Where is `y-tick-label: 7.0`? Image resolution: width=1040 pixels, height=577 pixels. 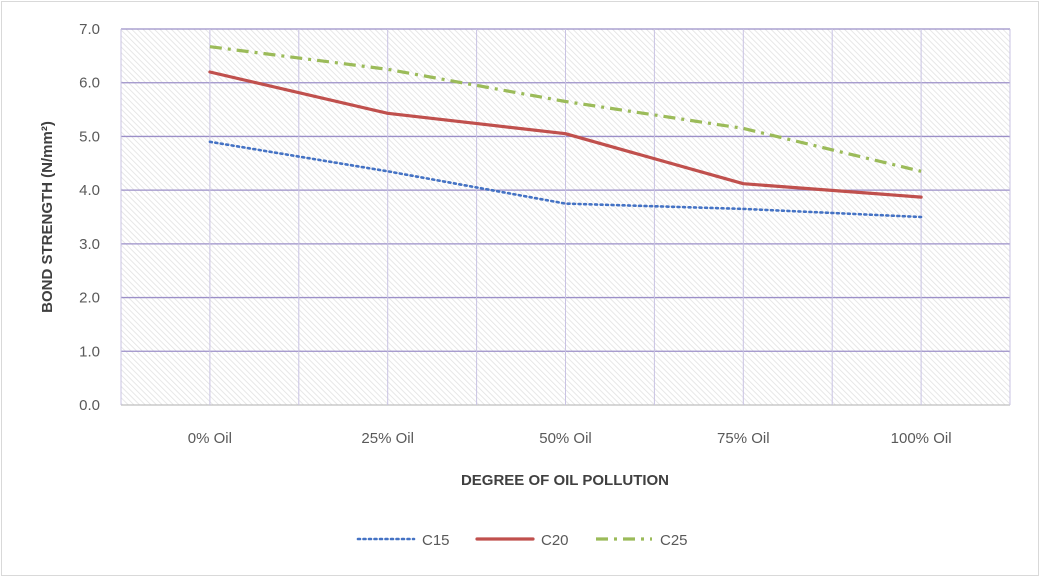
y-tick-label: 7.0 is located at coordinates (89, 29).